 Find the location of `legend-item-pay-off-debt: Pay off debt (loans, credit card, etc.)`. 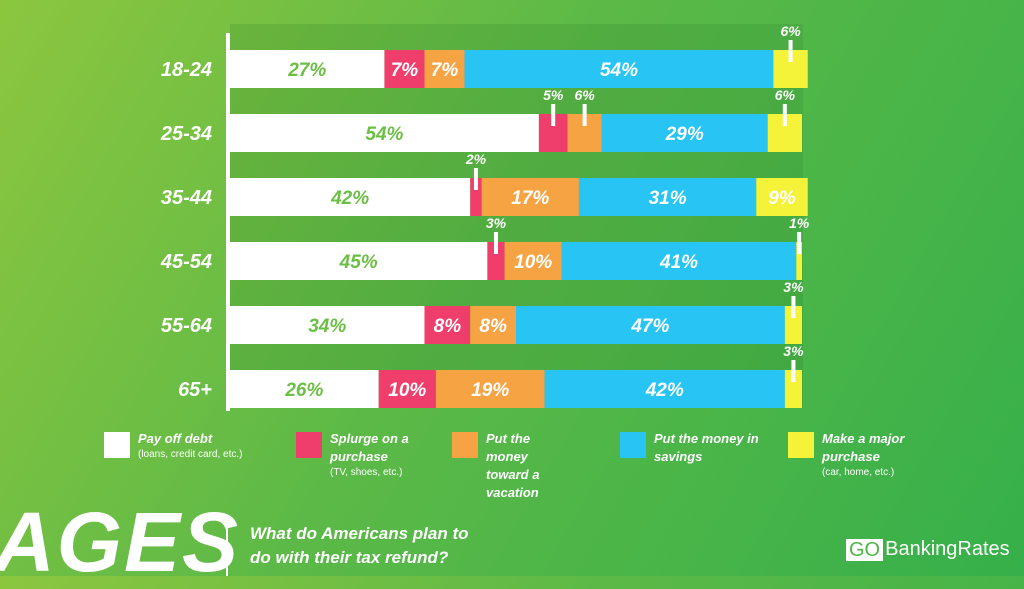

legend-item-pay-off-debt: Pay off debt (loans, credit card, etc.) is located at coordinates (194, 446).